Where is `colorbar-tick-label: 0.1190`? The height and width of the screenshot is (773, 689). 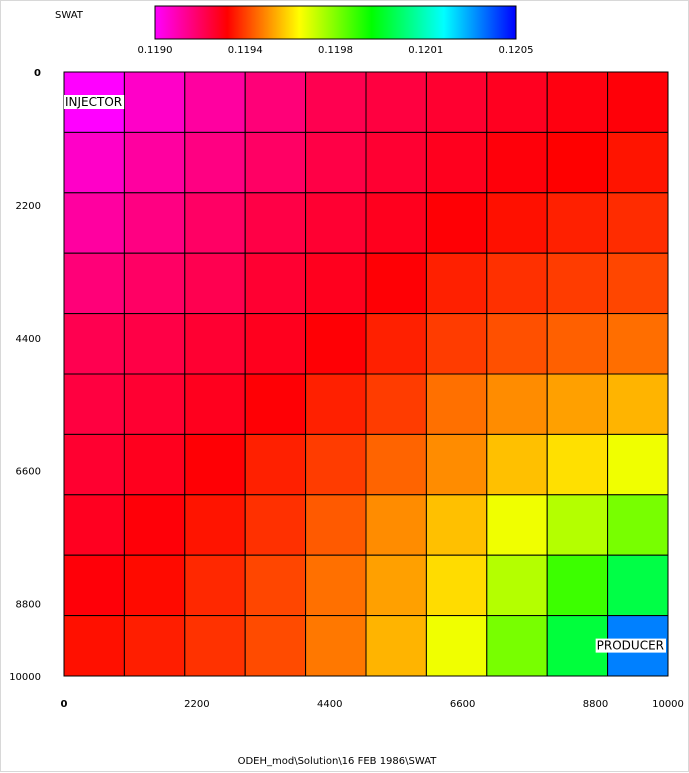 colorbar-tick-label: 0.1190 is located at coordinates (155, 50).